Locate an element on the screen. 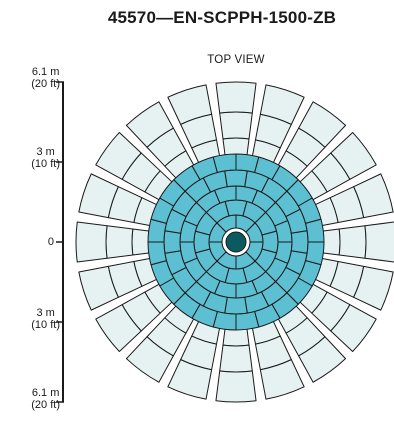 The width and height of the screenshot is (394, 421). scale-tick-bottom-far: 6.1 m (20 ft) is located at coordinates (45, 399).